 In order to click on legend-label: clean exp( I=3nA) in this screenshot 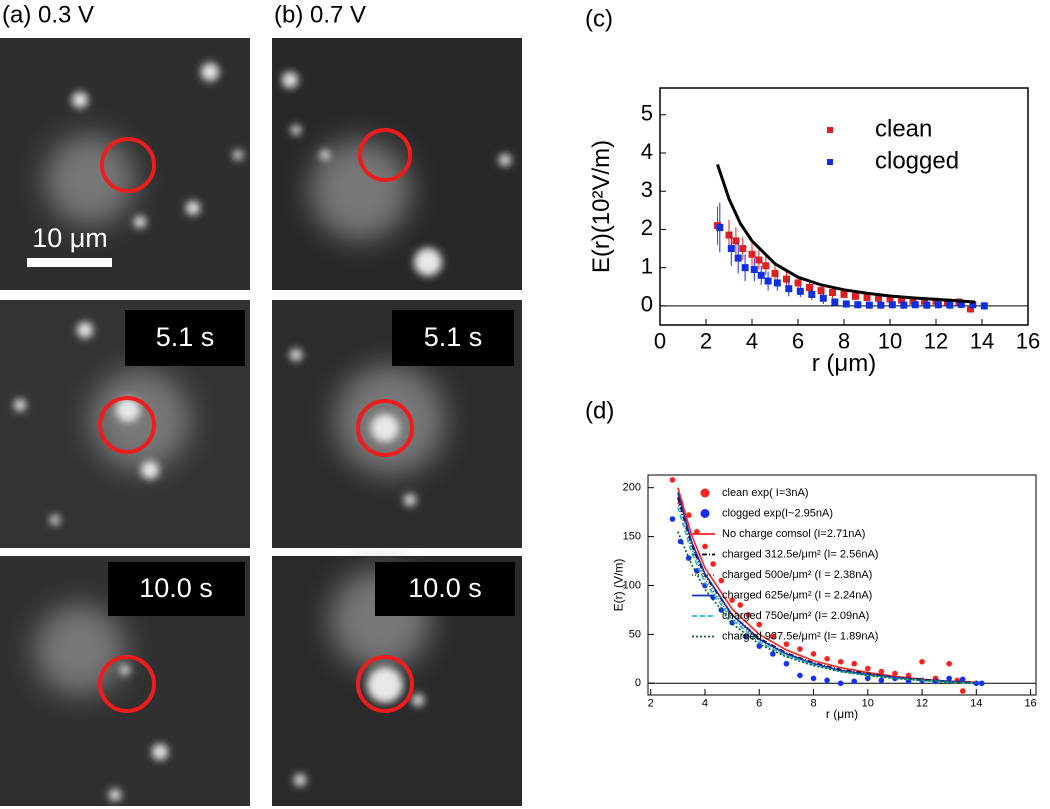, I will do `click(765, 493)`.